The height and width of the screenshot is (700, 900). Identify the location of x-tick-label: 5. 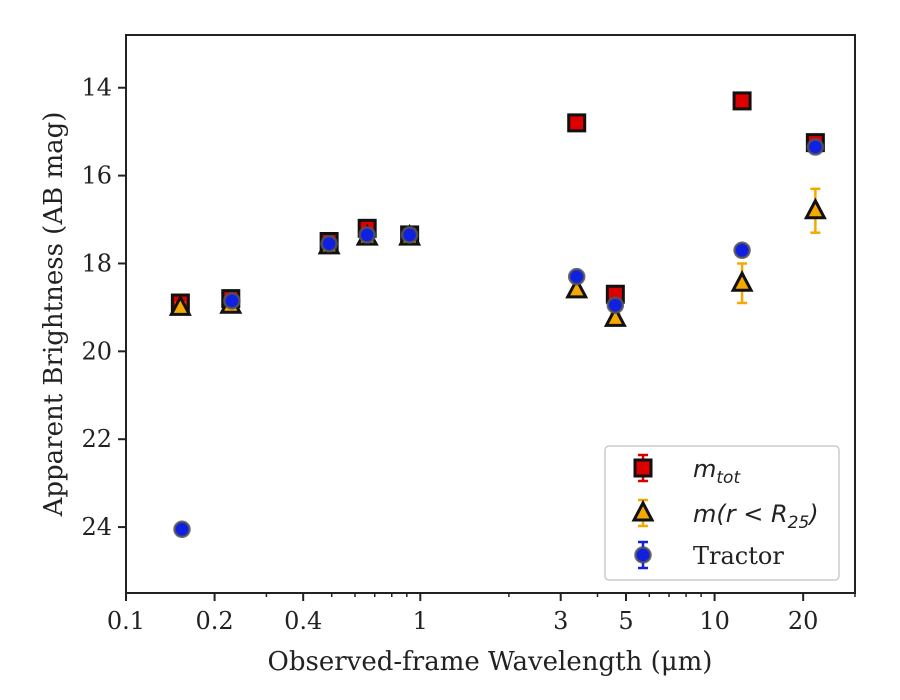
(625, 621).